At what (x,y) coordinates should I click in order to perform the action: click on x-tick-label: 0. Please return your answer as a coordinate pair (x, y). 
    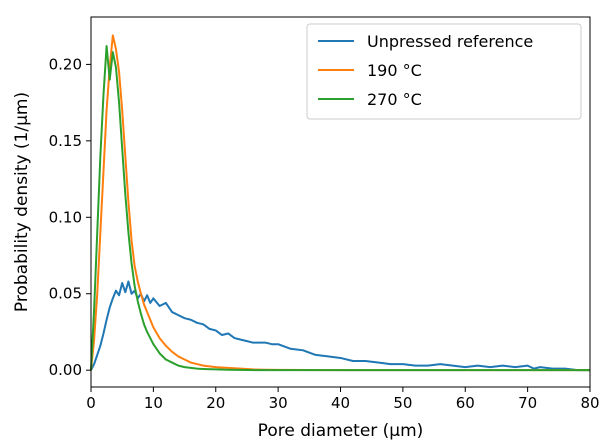
    Looking at the image, I should click on (91, 403).